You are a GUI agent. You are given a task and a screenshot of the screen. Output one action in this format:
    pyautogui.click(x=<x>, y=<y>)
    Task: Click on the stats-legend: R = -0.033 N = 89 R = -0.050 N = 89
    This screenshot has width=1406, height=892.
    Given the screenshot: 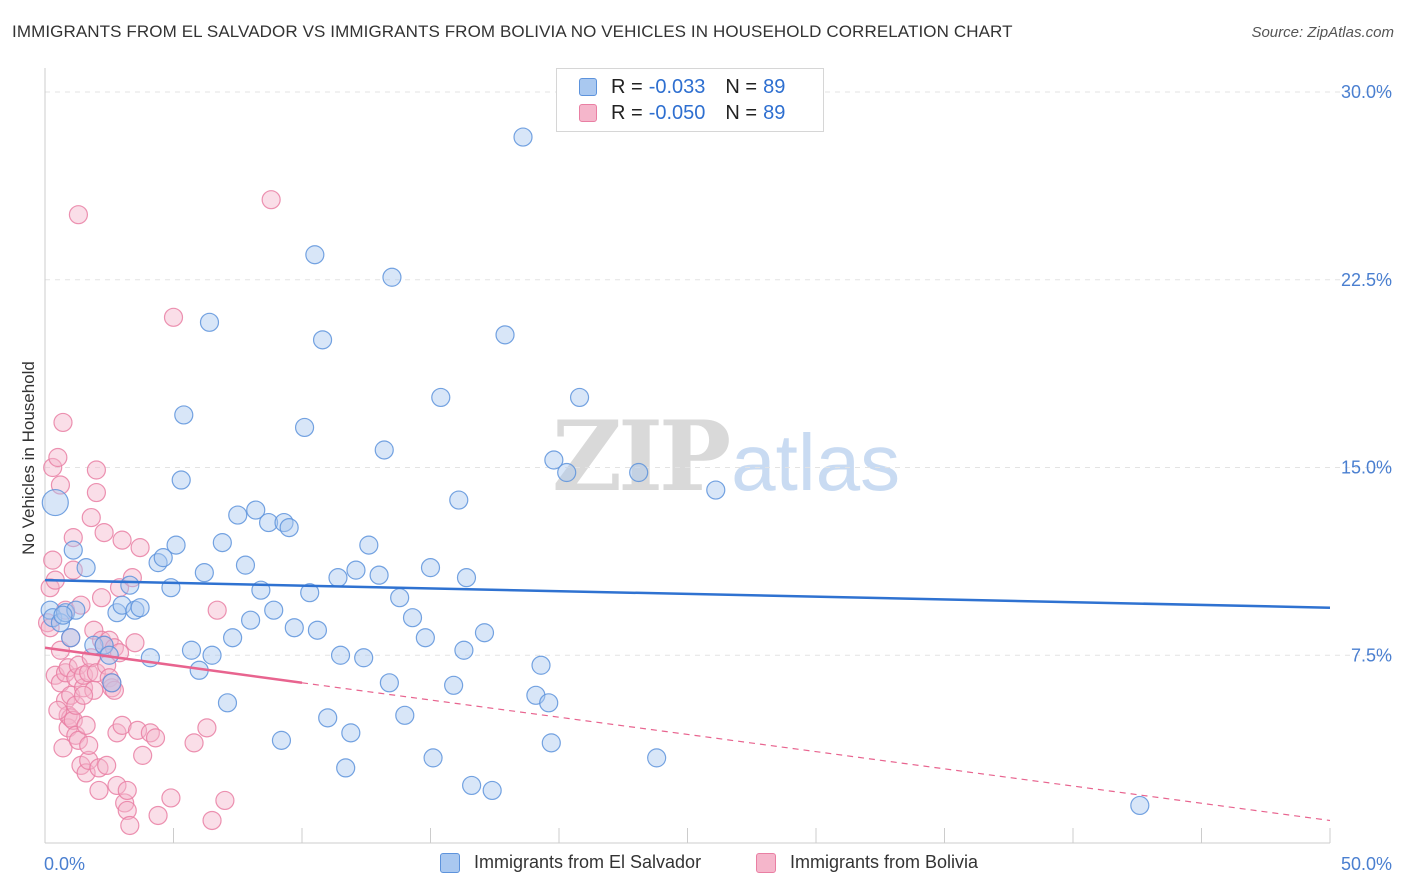 What is the action you would take?
    pyautogui.click(x=690, y=100)
    